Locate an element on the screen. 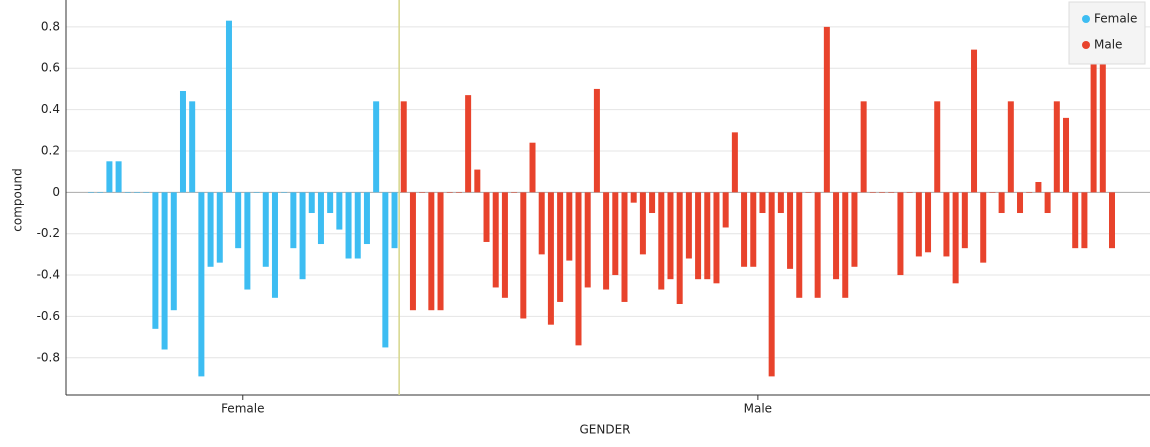  y-tick-label: -0.4 is located at coordinates (48, 275).